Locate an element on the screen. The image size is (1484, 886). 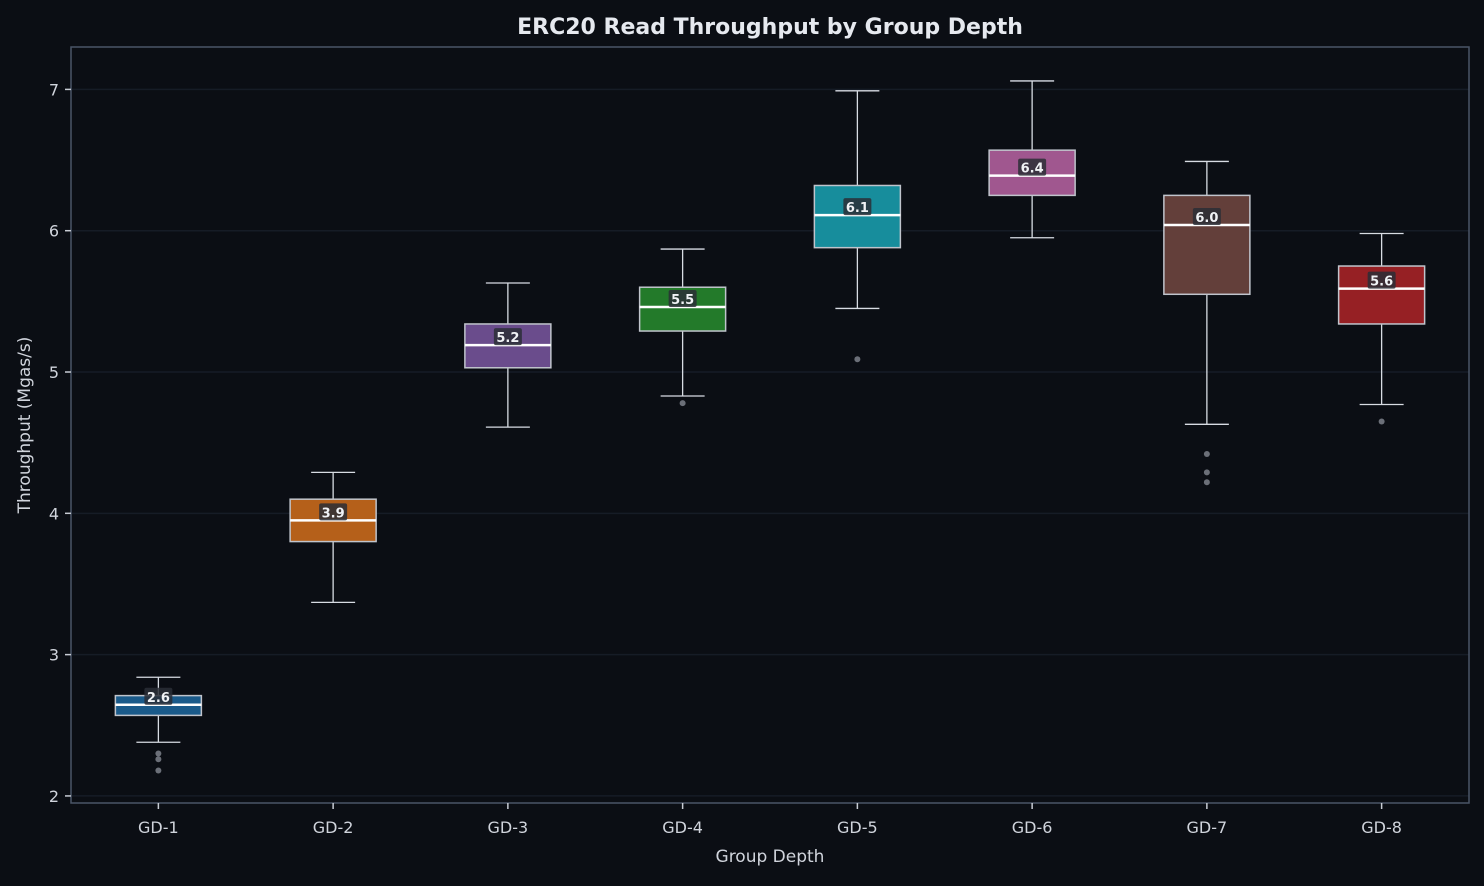
y-tick-label: 5 is located at coordinates (54, 372).